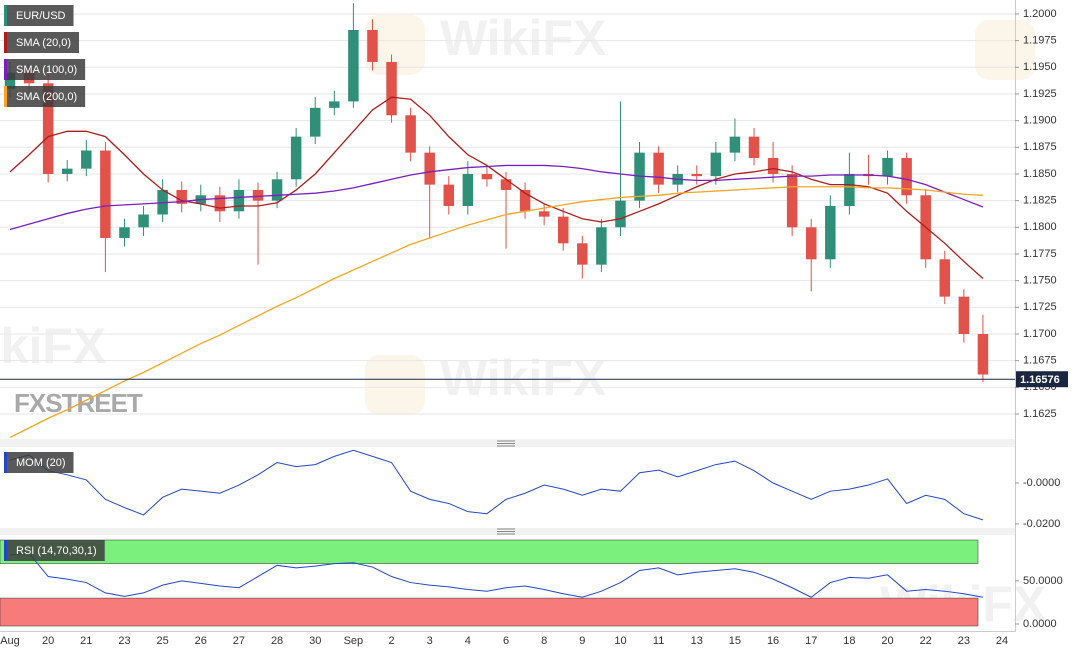 This screenshot has height=652, width=1085. What do you see at coordinates (735, 641) in the screenshot?
I see `x-tick-label: 15` at bounding box center [735, 641].